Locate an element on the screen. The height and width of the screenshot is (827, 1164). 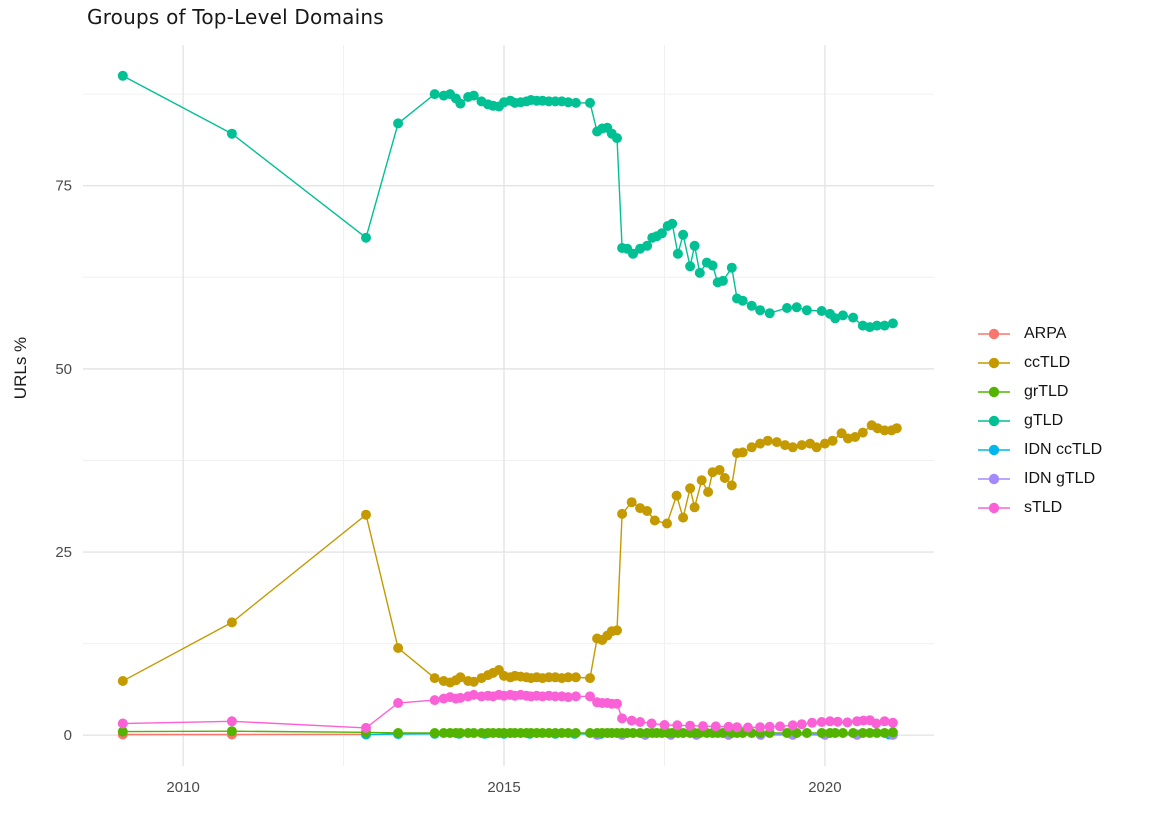
legend-label: ccTLD is located at coordinates (1047, 362).